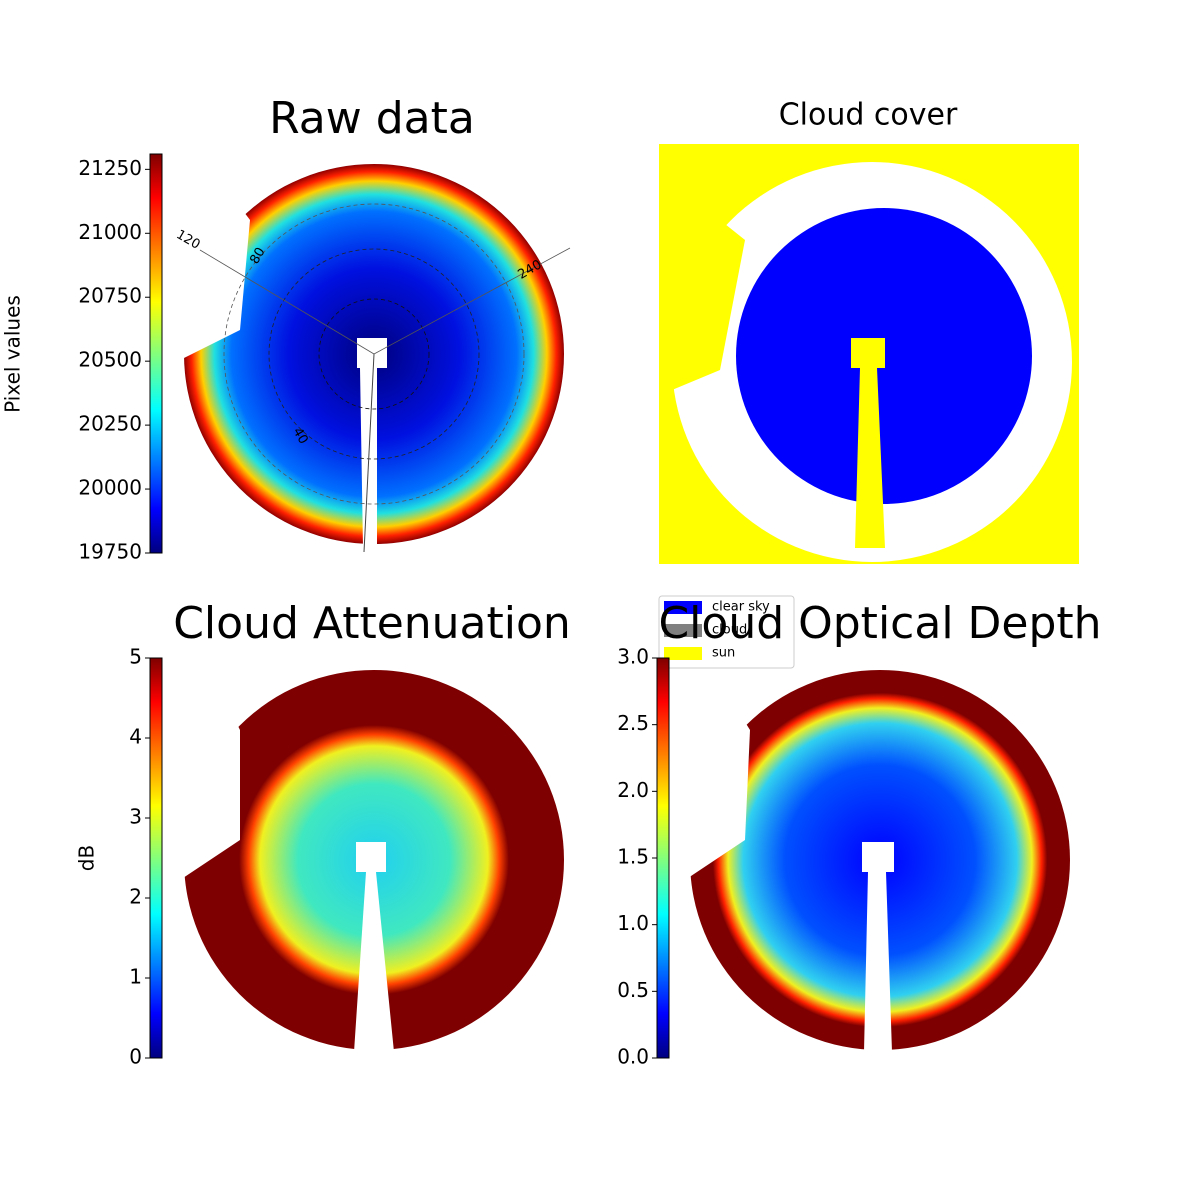 The height and width of the screenshot is (1204, 1200). I want to click on tick-label: 1.0, so click(633, 923).